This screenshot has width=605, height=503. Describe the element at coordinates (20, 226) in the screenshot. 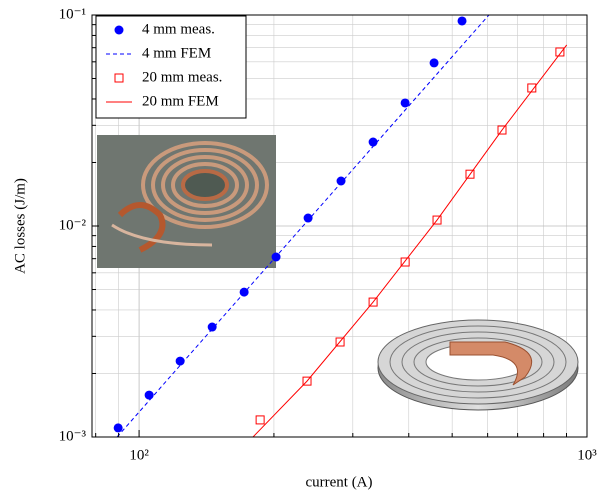

I see `y-axis-label: AC losses (J/m)` at that location.